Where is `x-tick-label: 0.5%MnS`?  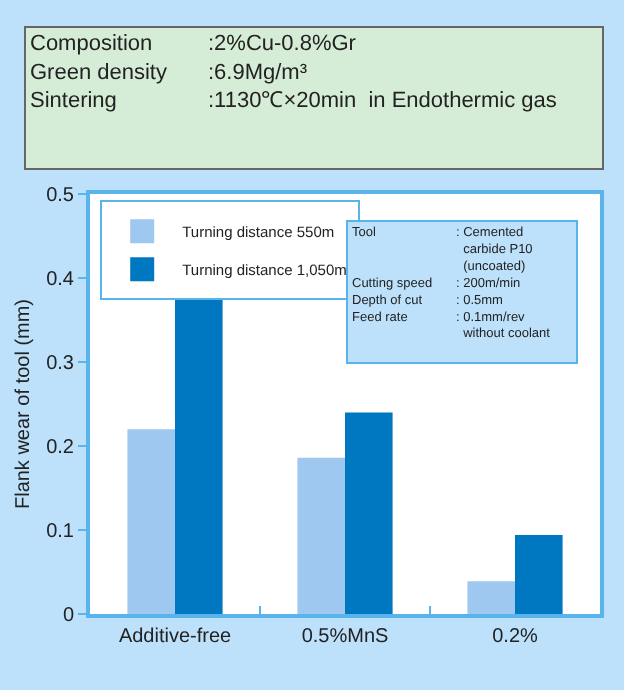 x-tick-label: 0.5%MnS is located at coordinates (345, 637).